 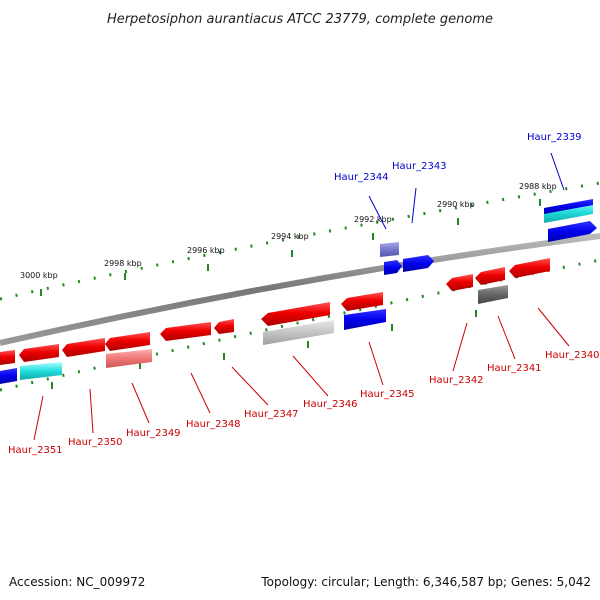 I want to click on gene-label: Haur_2348, so click(x=213, y=424).